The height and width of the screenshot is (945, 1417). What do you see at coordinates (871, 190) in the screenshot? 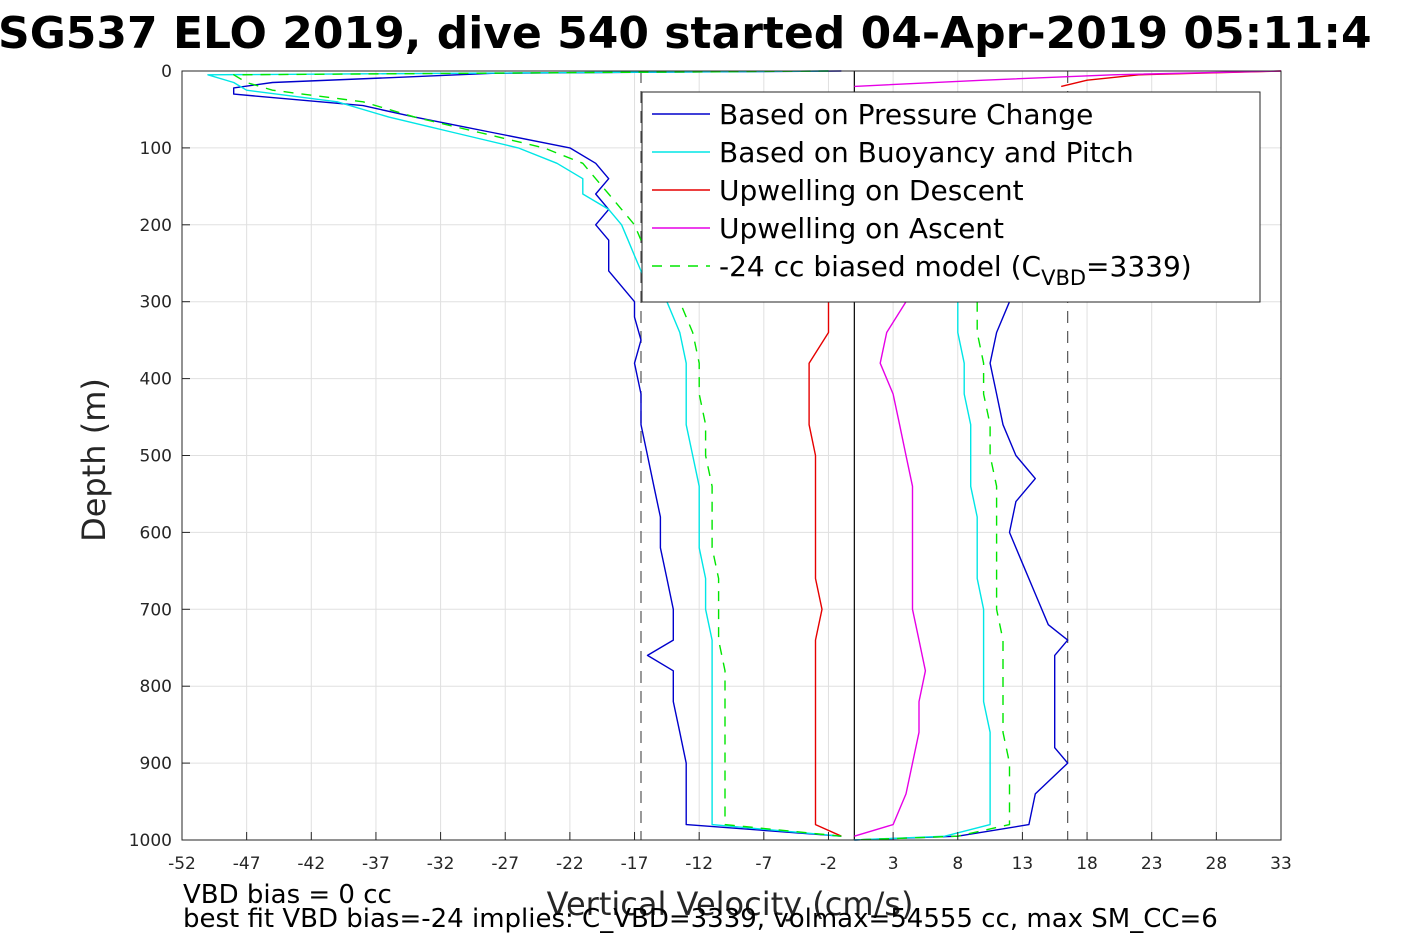
I see `legend-label: Upwelling on Descent` at bounding box center [871, 190].